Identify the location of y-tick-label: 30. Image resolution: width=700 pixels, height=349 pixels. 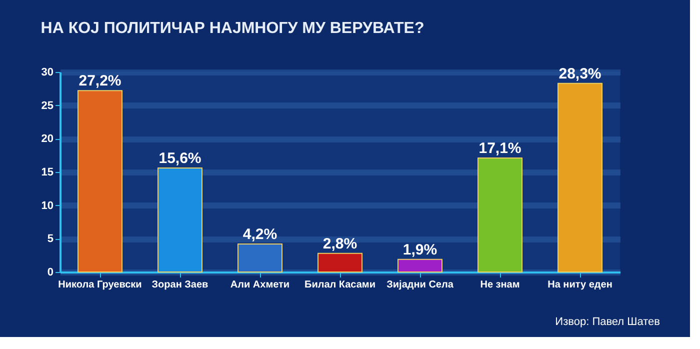
(47, 72).